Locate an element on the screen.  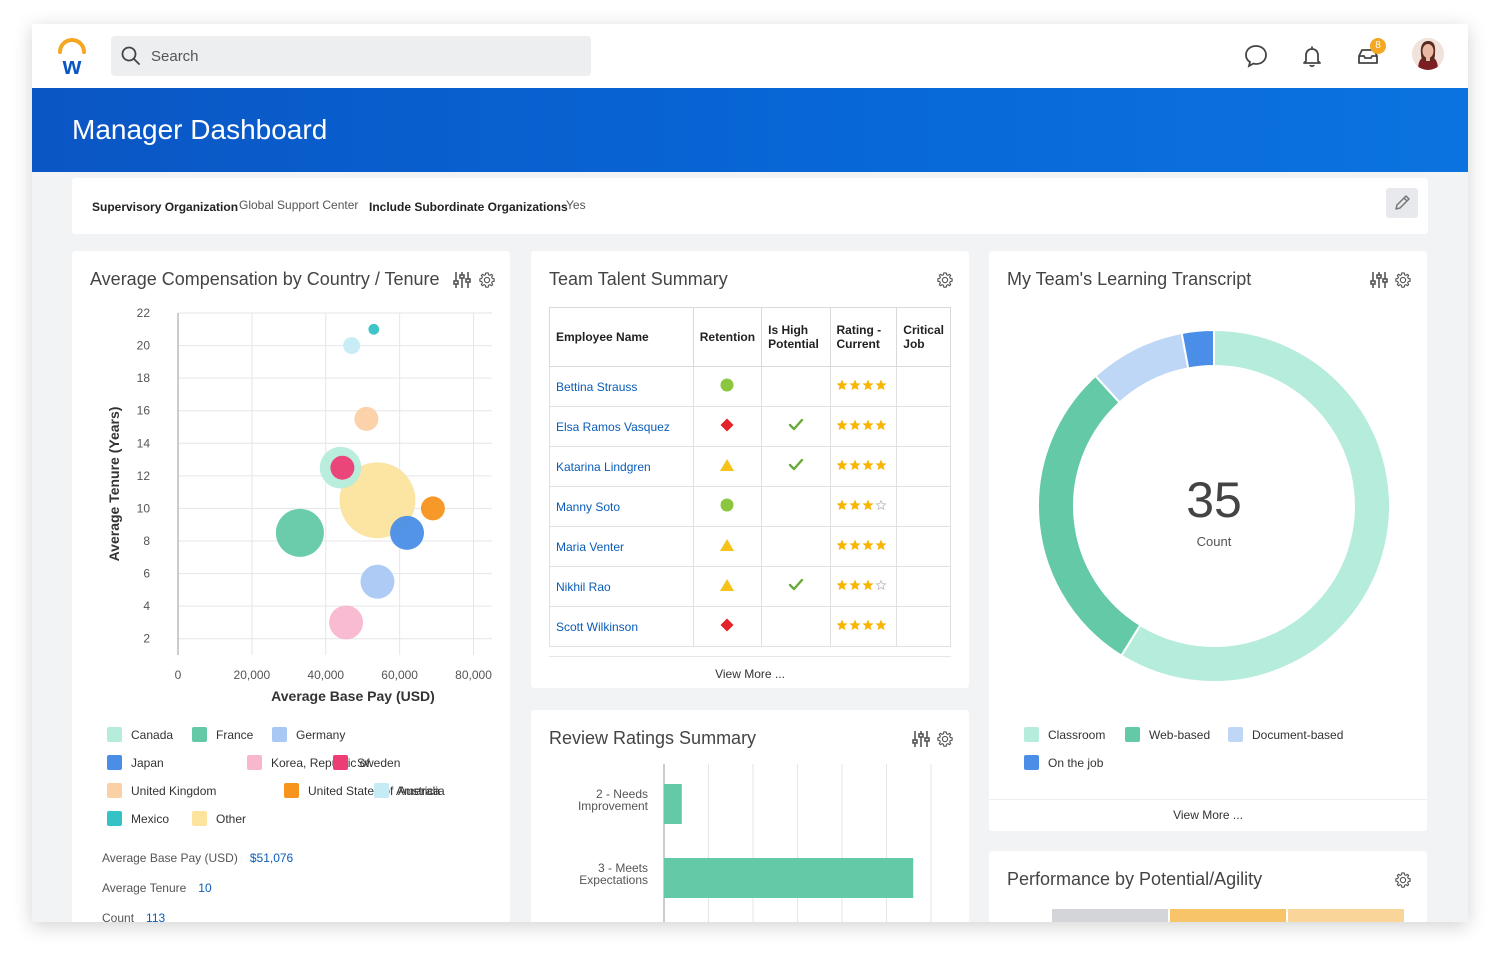
bubble-france is located at coordinates (299, 532).